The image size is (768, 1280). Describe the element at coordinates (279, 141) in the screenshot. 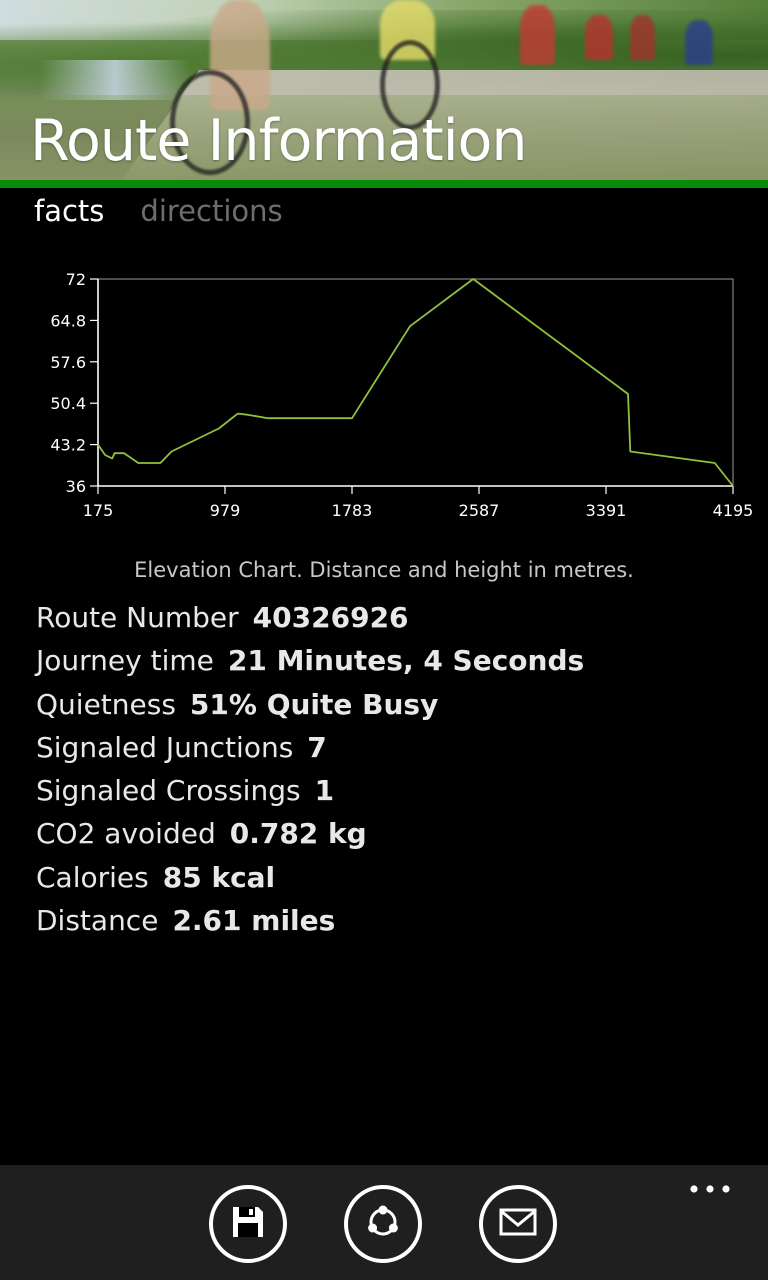

I see `page-title: Route Information` at that location.